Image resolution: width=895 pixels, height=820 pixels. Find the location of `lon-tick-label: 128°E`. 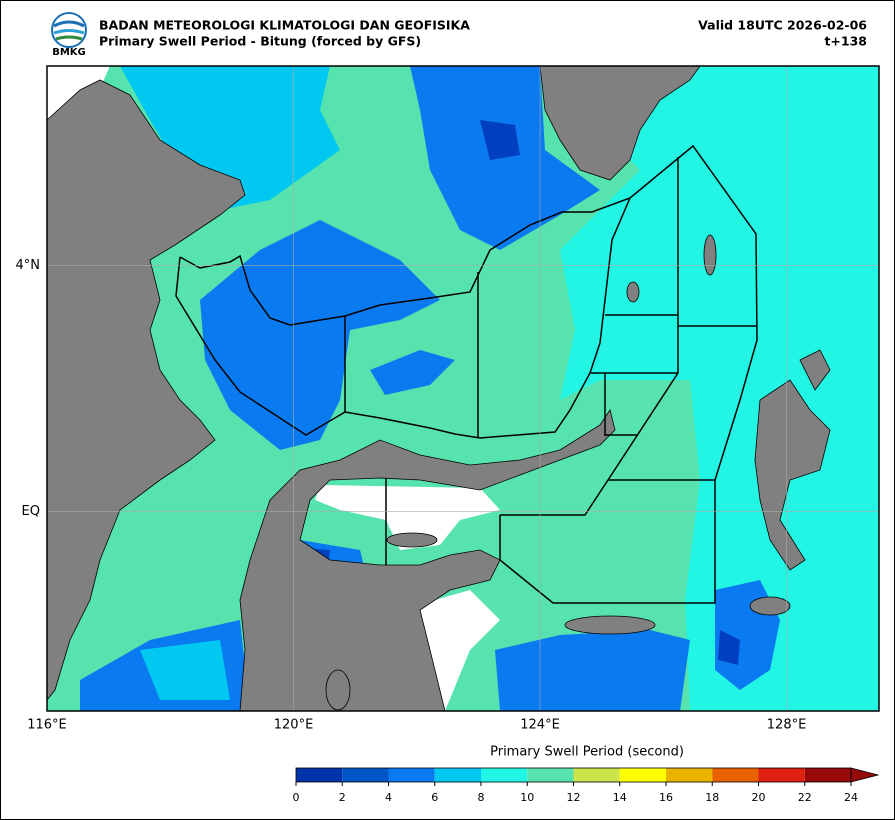

lon-tick-label: 128°E is located at coordinates (787, 725).